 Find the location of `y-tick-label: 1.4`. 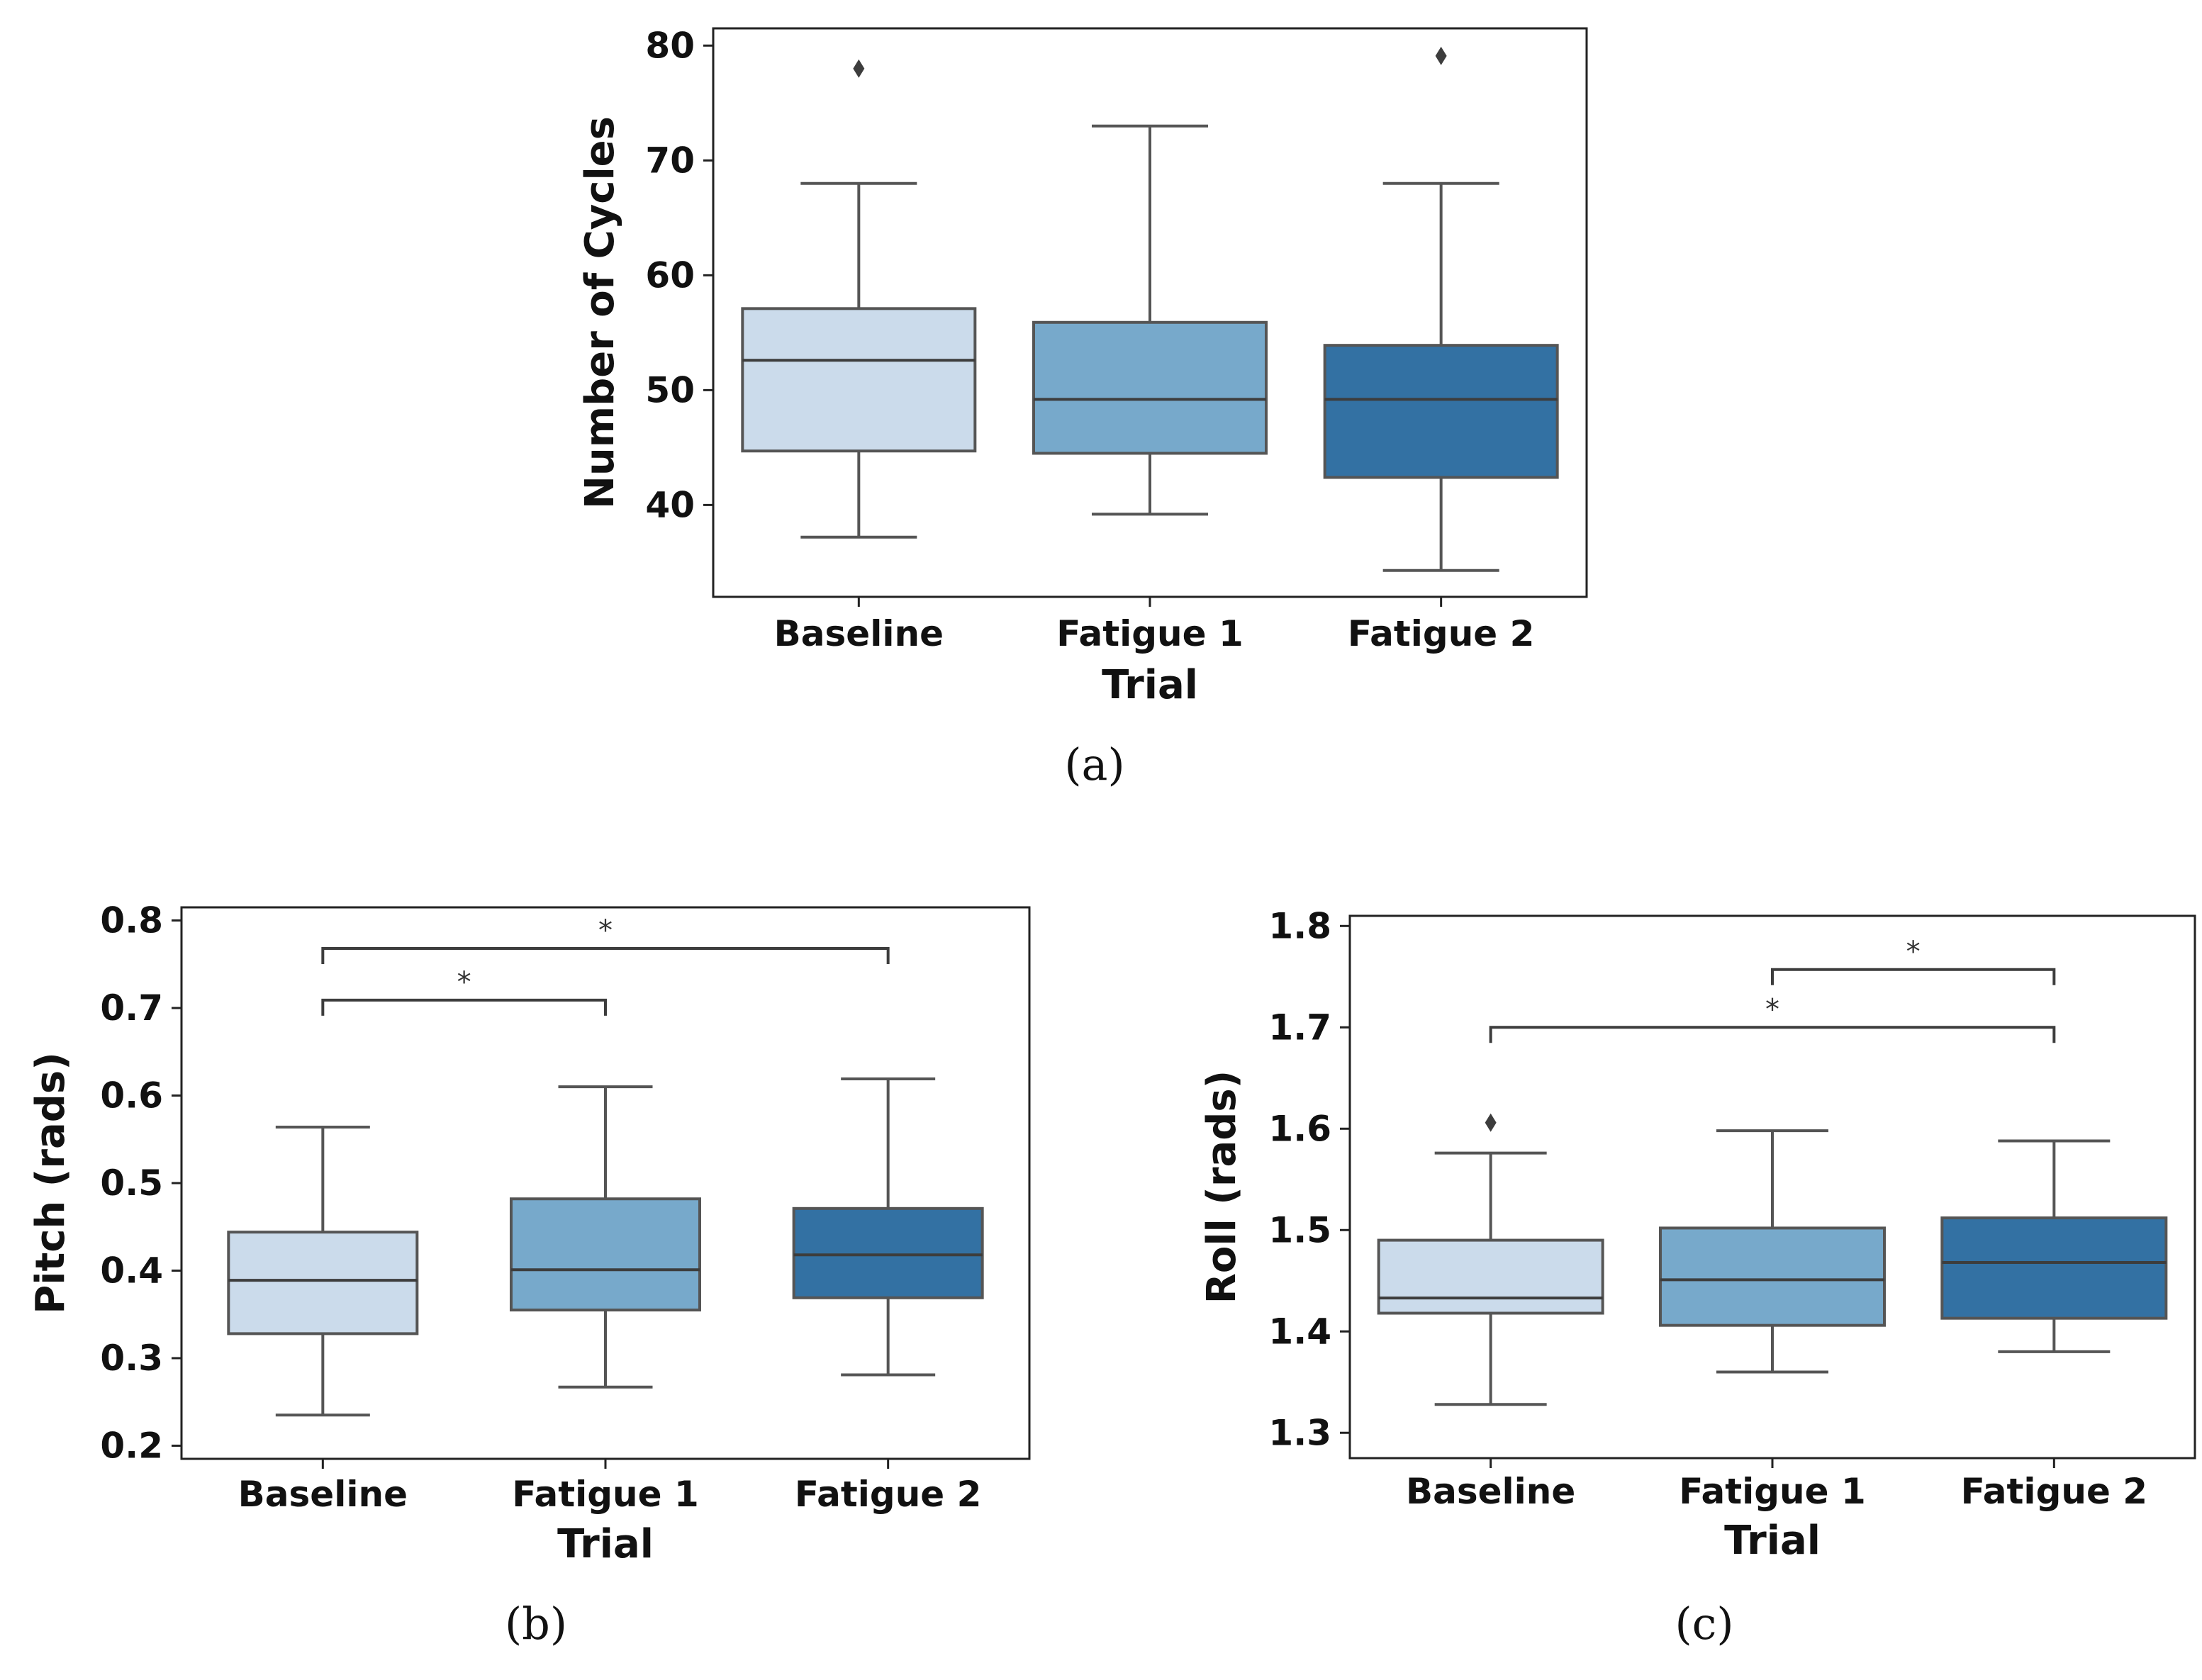

y-tick-label: 1.4 is located at coordinates (1299, 1331).